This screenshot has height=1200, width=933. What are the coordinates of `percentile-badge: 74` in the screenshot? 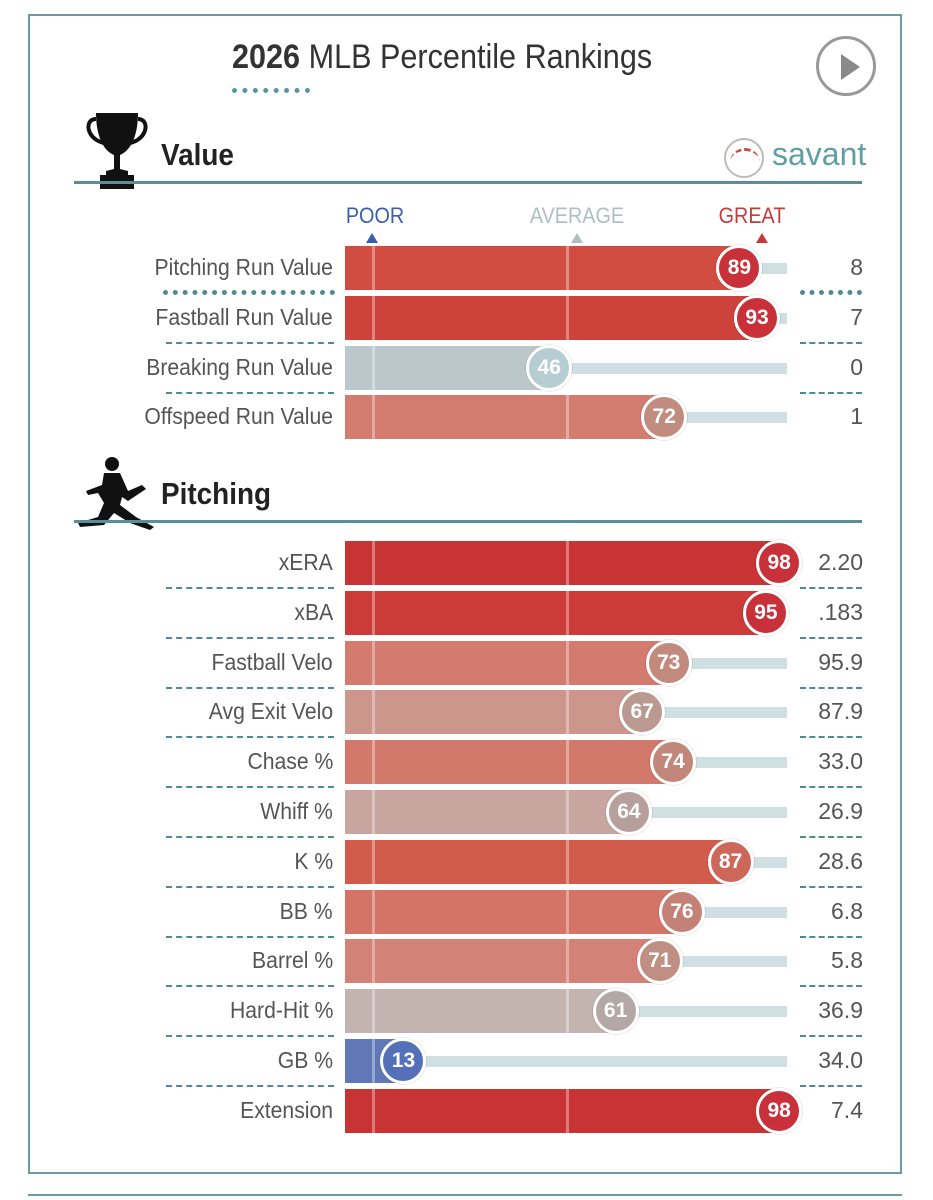 It's located at (673, 762).